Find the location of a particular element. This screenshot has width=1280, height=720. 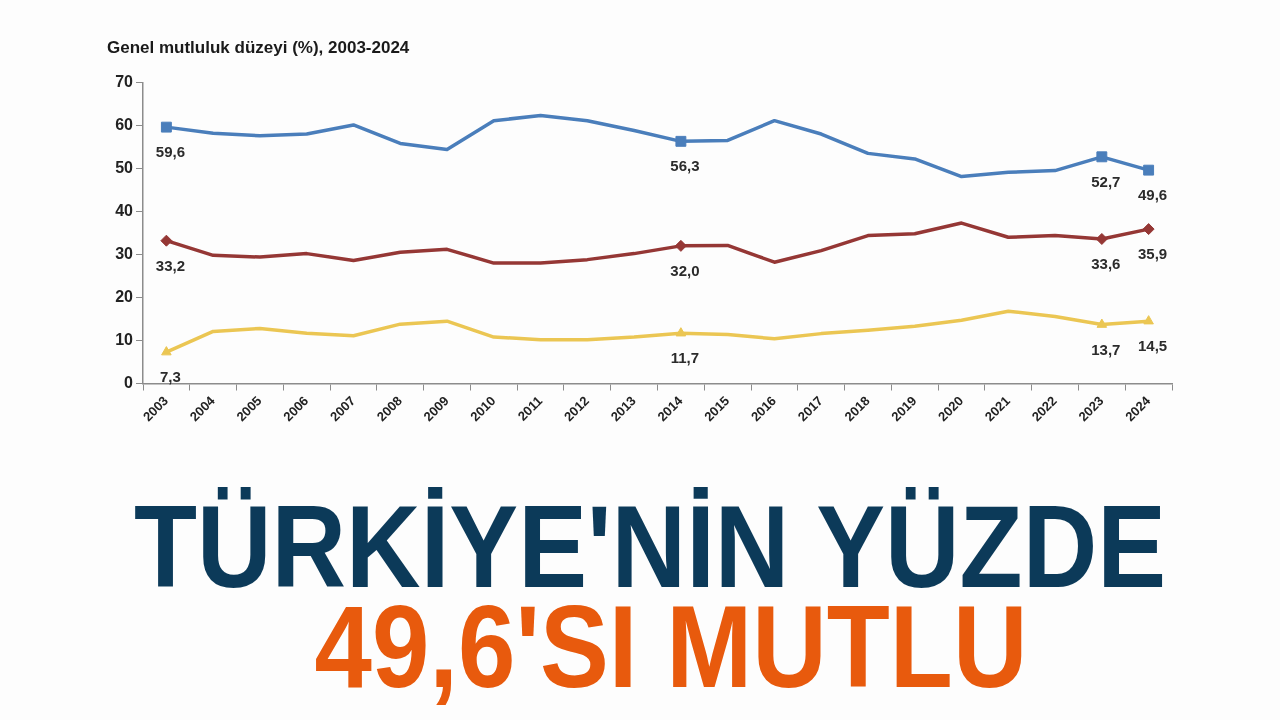

data-label: 52,7 is located at coordinates (1106, 181).